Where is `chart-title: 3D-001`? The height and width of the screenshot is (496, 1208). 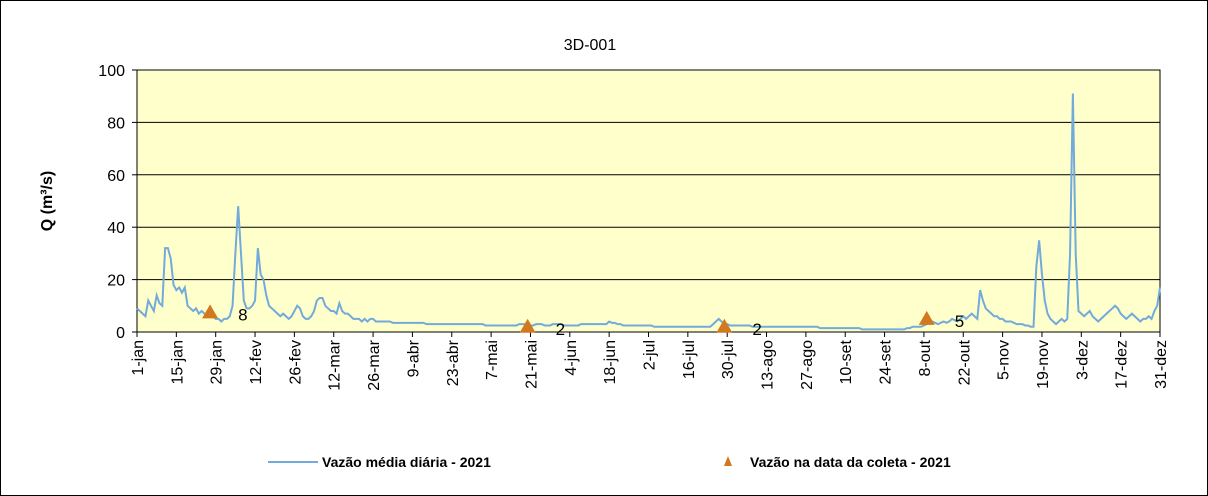 chart-title: 3D-001 is located at coordinates (590, 45).